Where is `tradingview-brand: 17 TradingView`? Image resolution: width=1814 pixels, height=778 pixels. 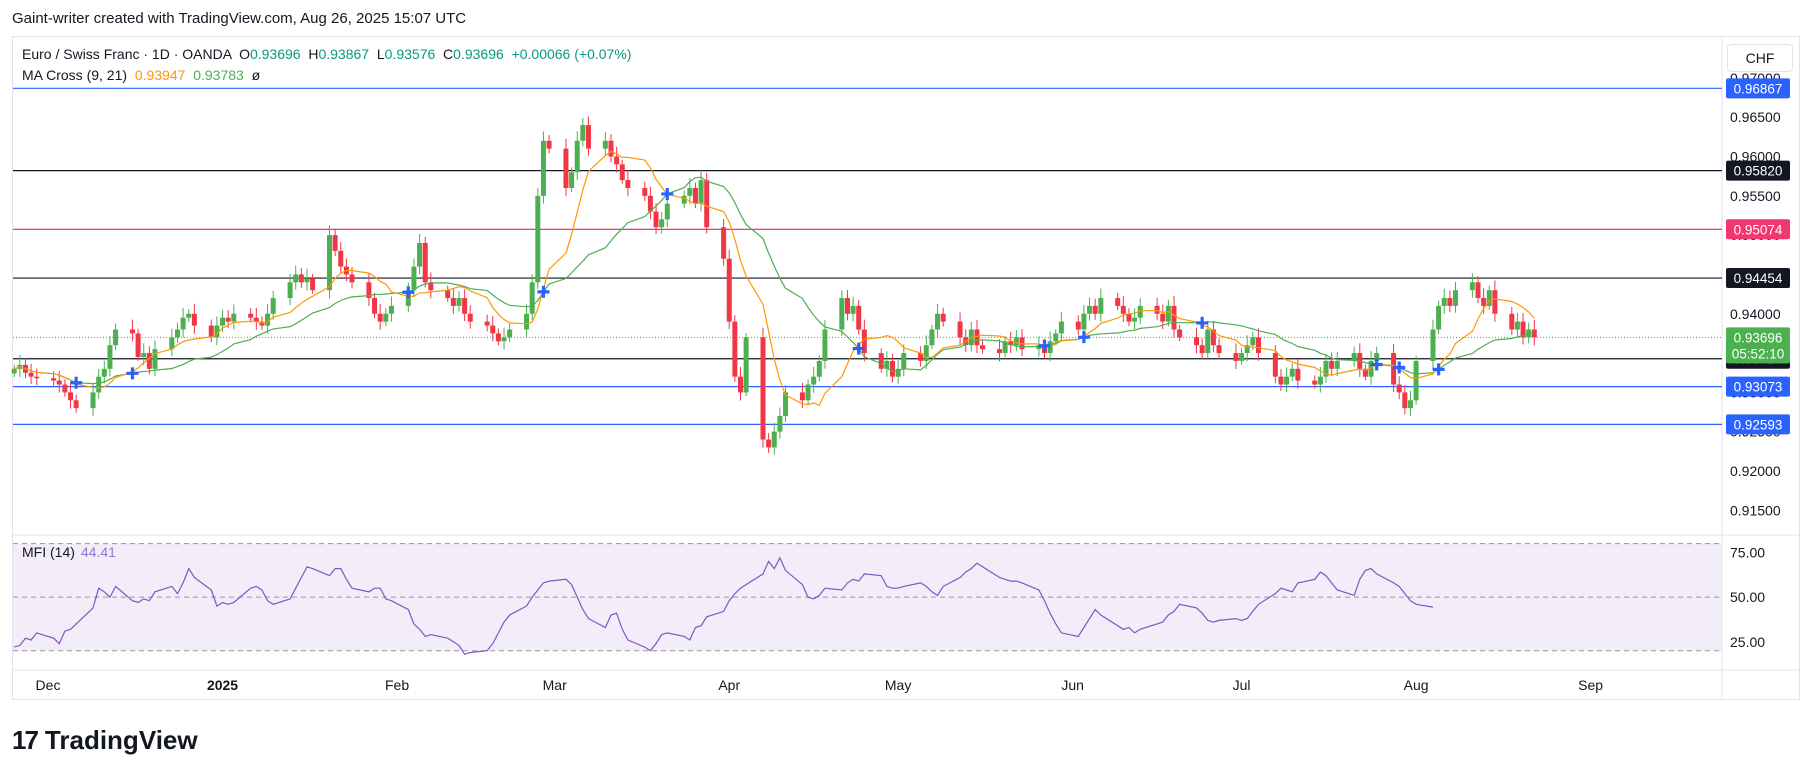
tradingview-brand: 17 TradingView is located at coordinates (105, 740).